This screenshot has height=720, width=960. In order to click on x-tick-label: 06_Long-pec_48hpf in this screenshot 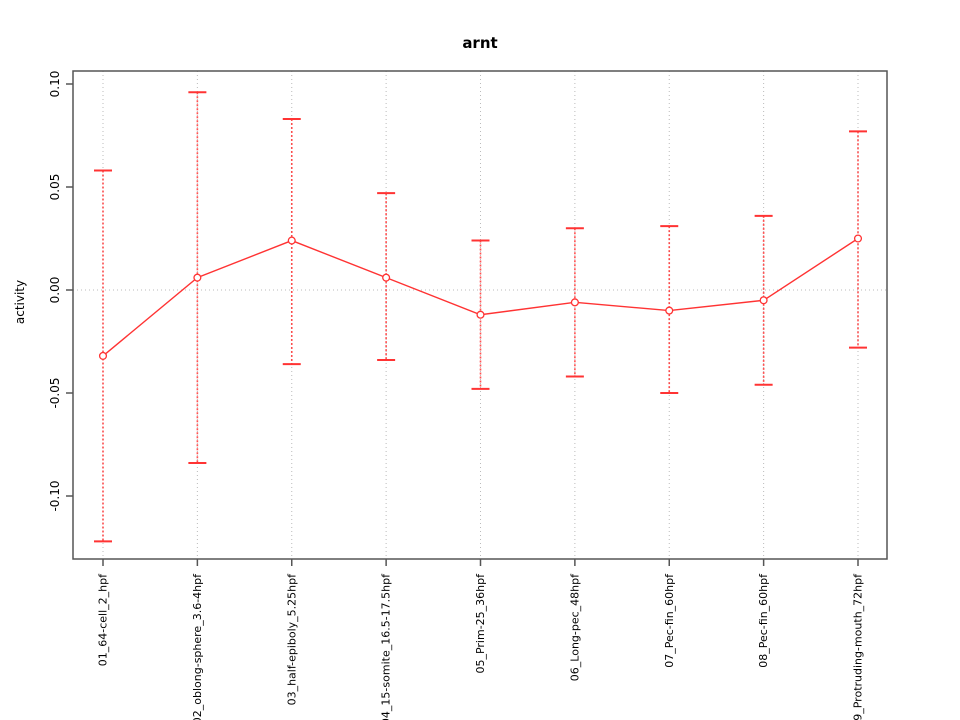, I will do `click(574, 627)`.